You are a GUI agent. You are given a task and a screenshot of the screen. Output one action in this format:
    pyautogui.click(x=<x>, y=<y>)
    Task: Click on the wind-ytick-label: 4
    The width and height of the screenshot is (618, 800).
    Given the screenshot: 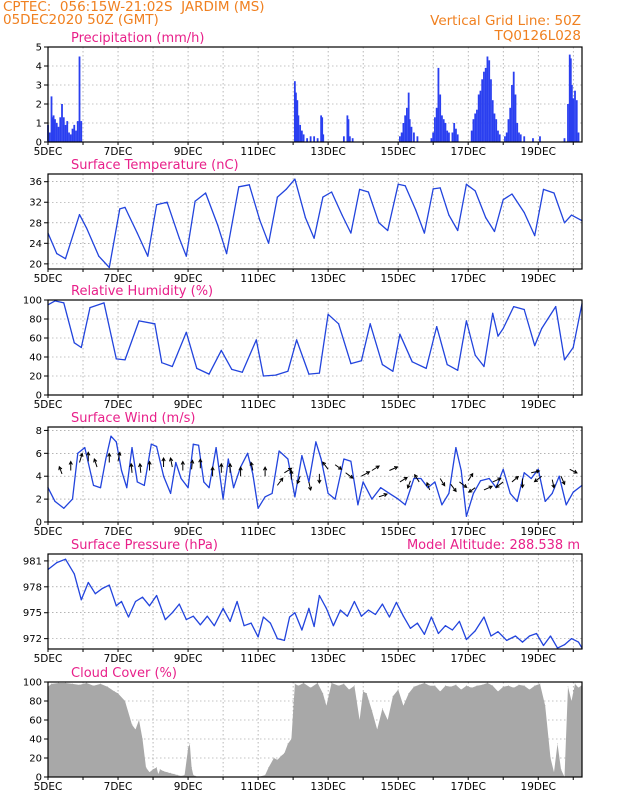 What is the action you would take?
    pyautogui.click(x=39, y=477)
    